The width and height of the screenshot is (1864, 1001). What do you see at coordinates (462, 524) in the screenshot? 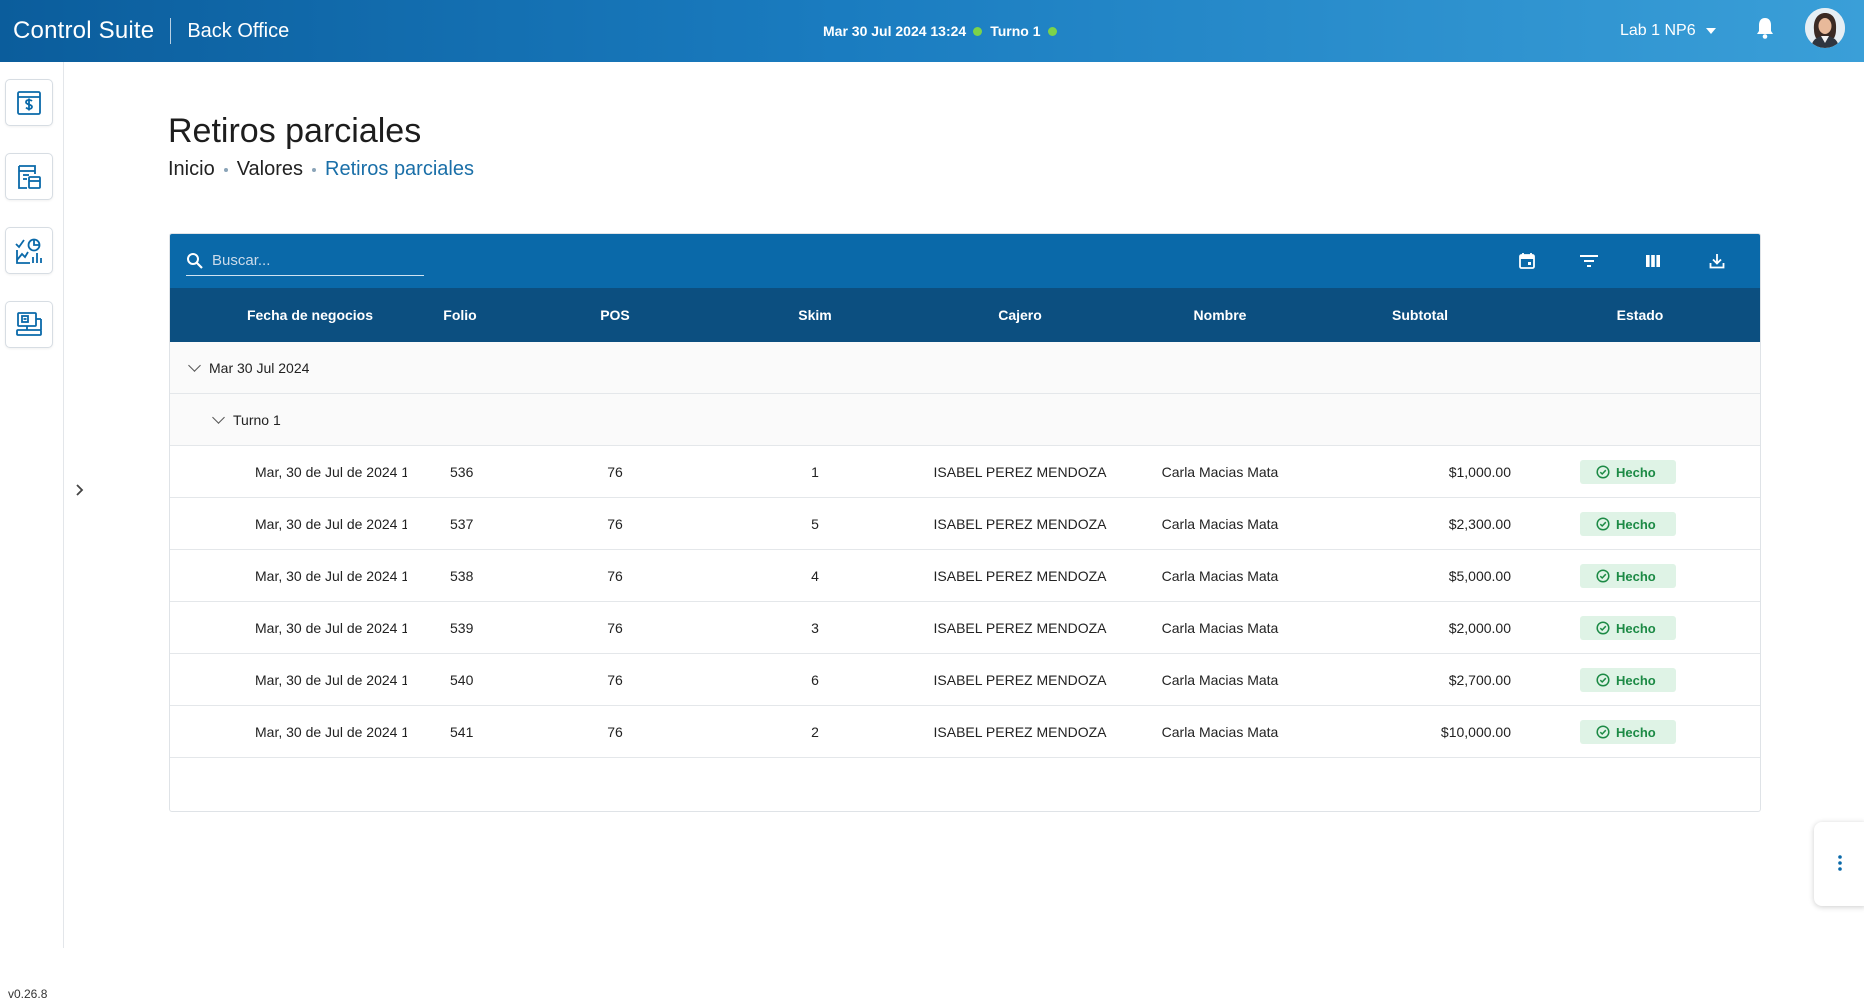
I see `cell-folio: 537` at bounding box center [462, 524].